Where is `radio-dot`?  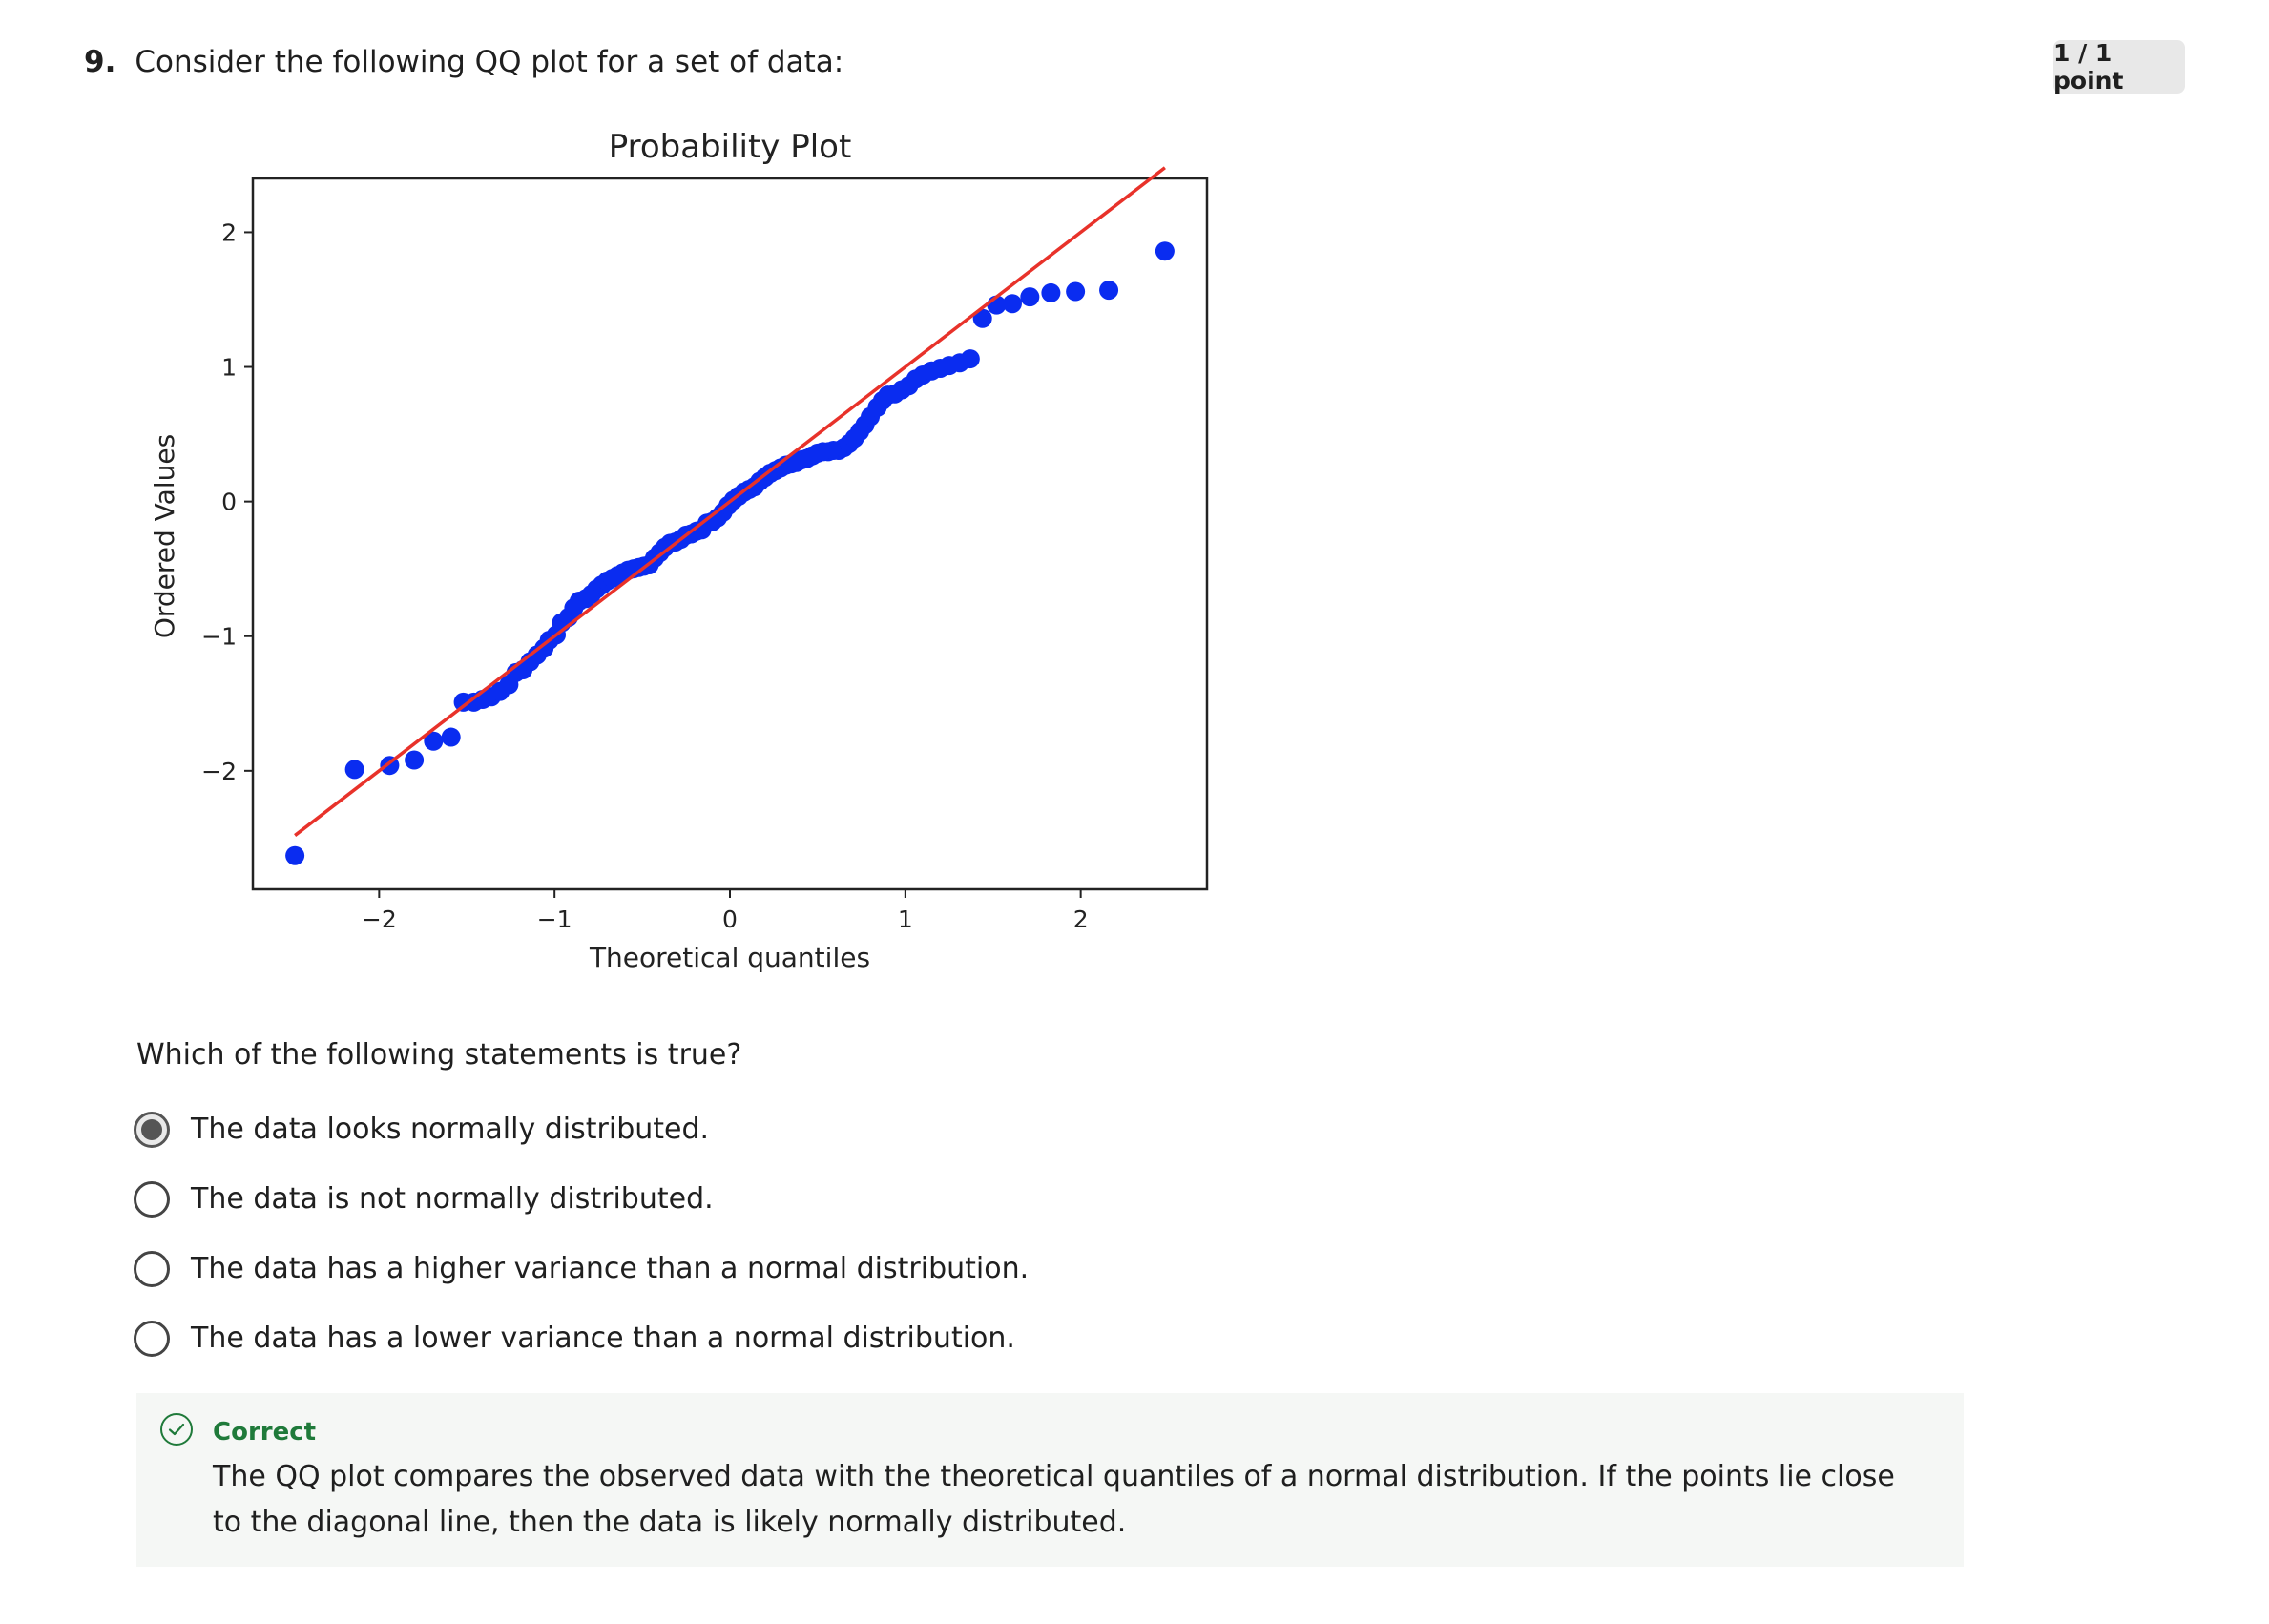
radio-dot is located at coordinates (151, 1129).